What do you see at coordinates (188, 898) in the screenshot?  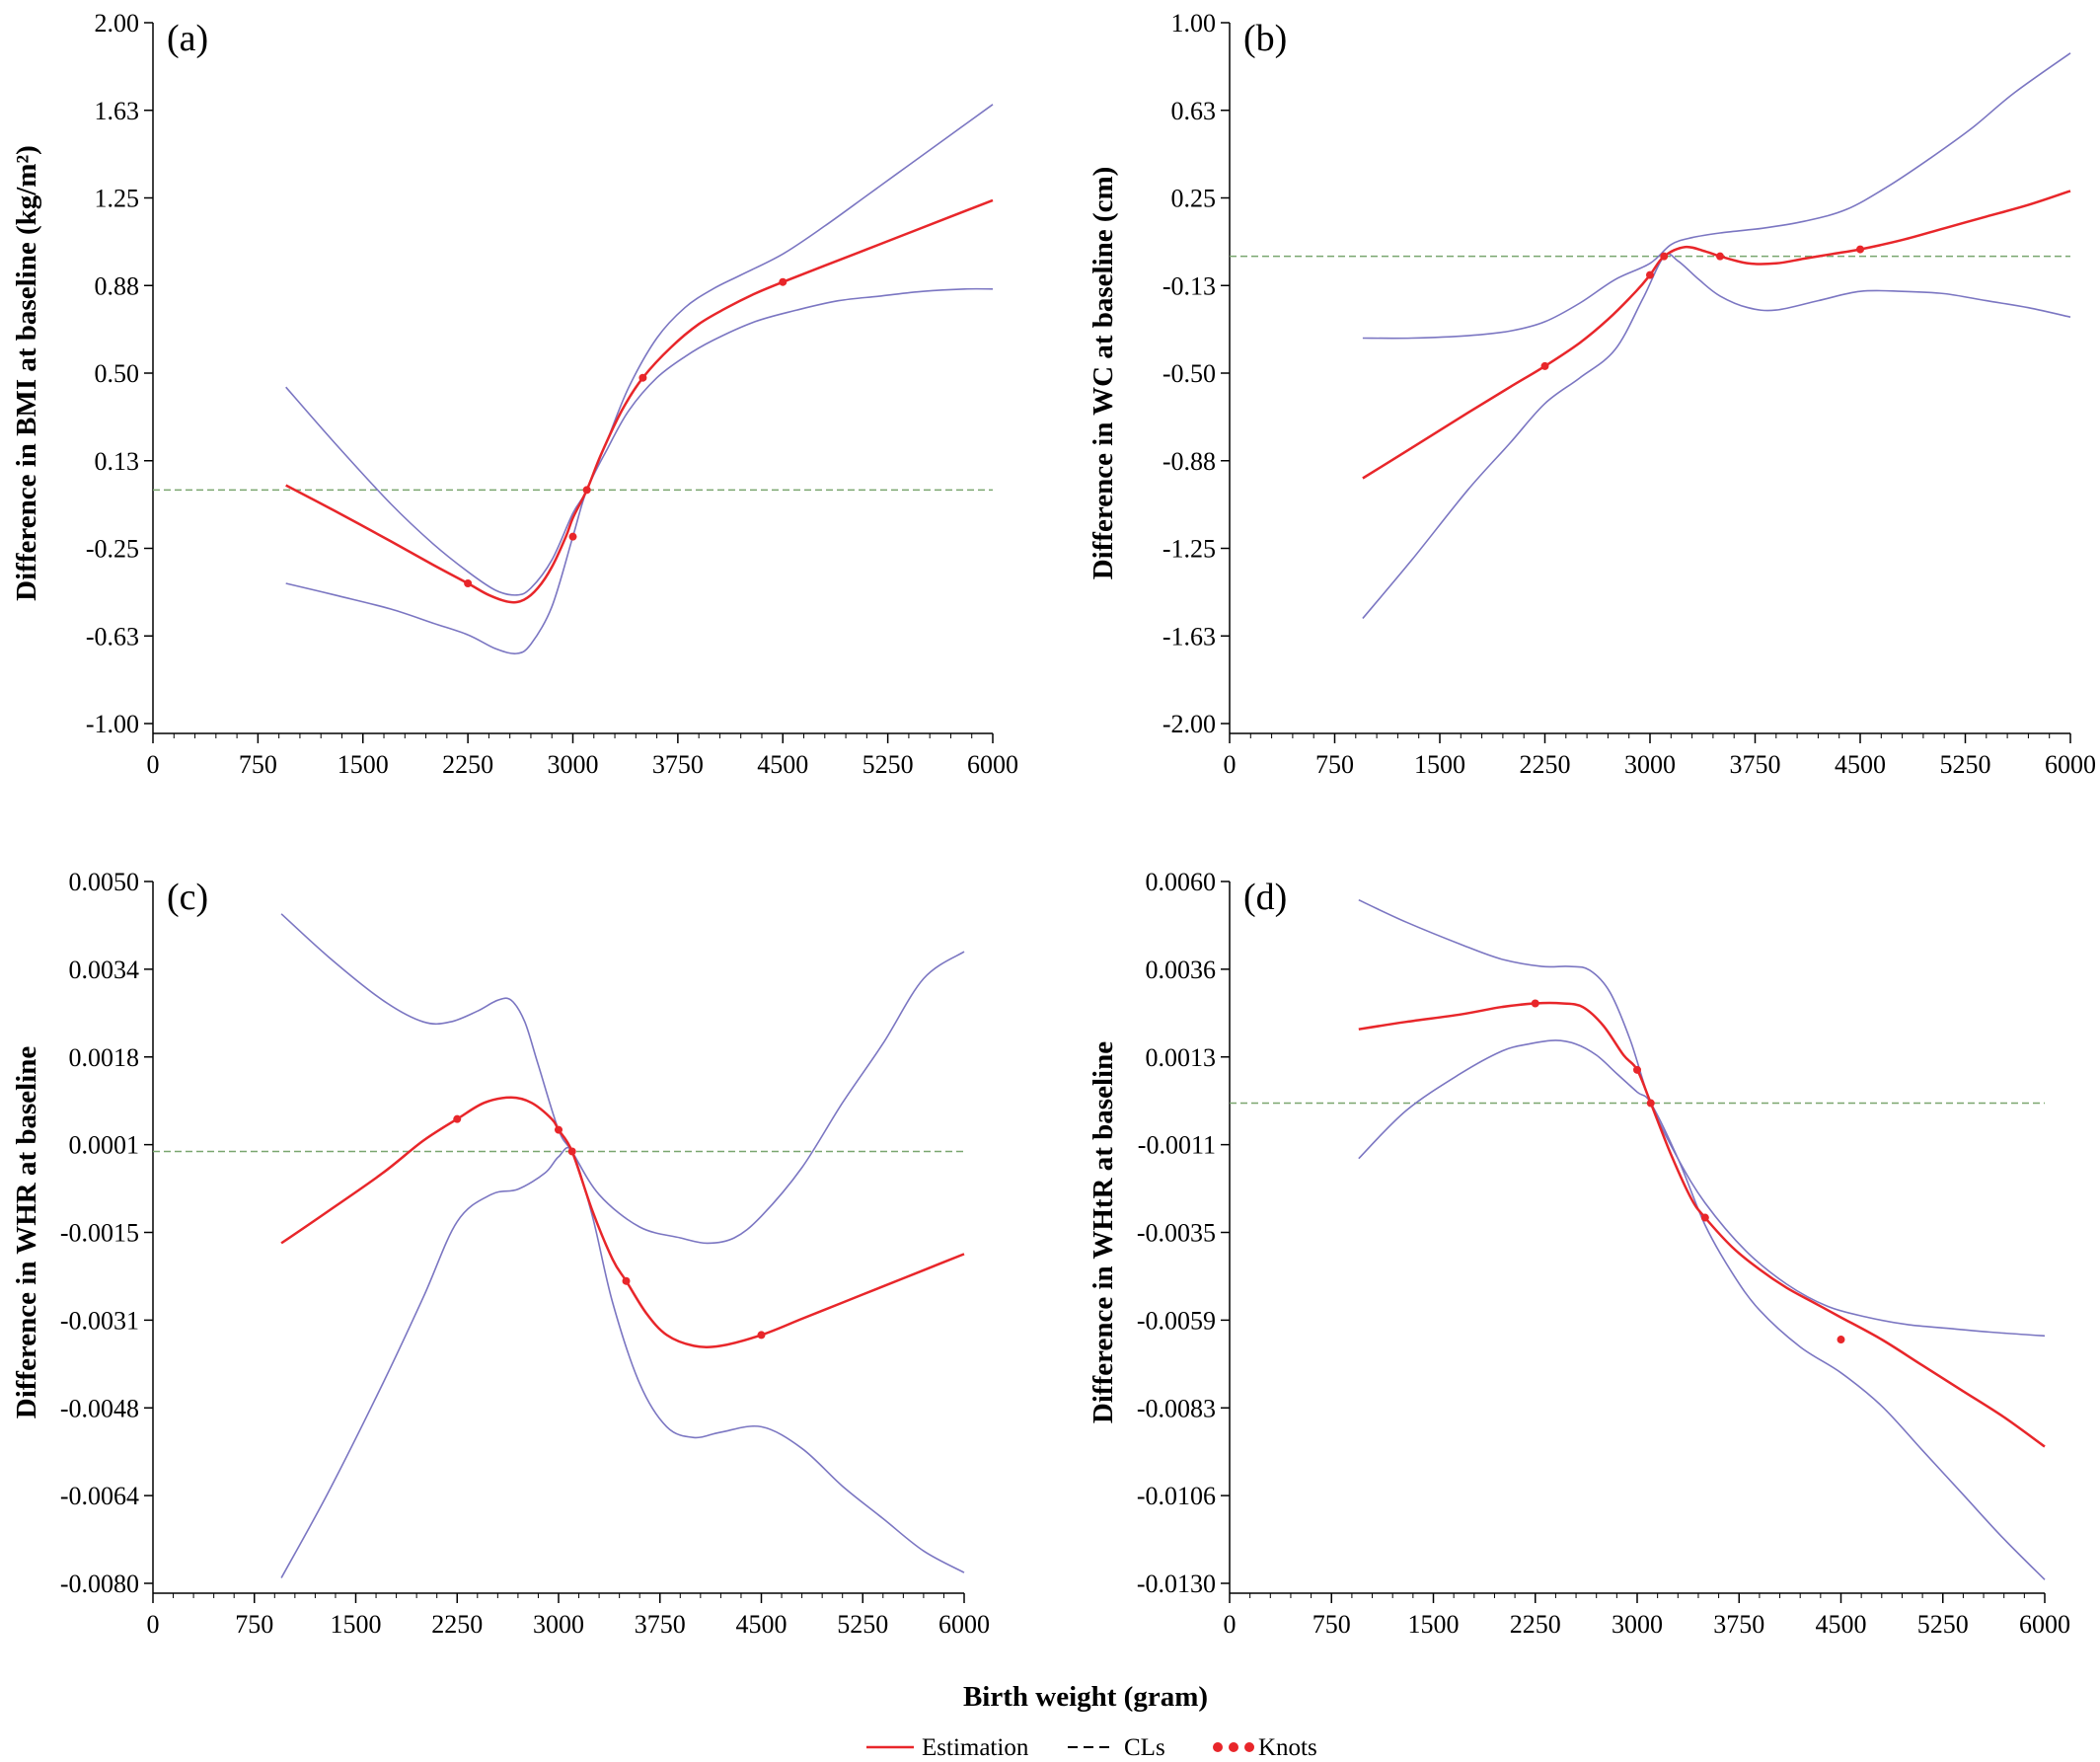 I see `panel-tag: (c)` at bounding box center [188, 898].